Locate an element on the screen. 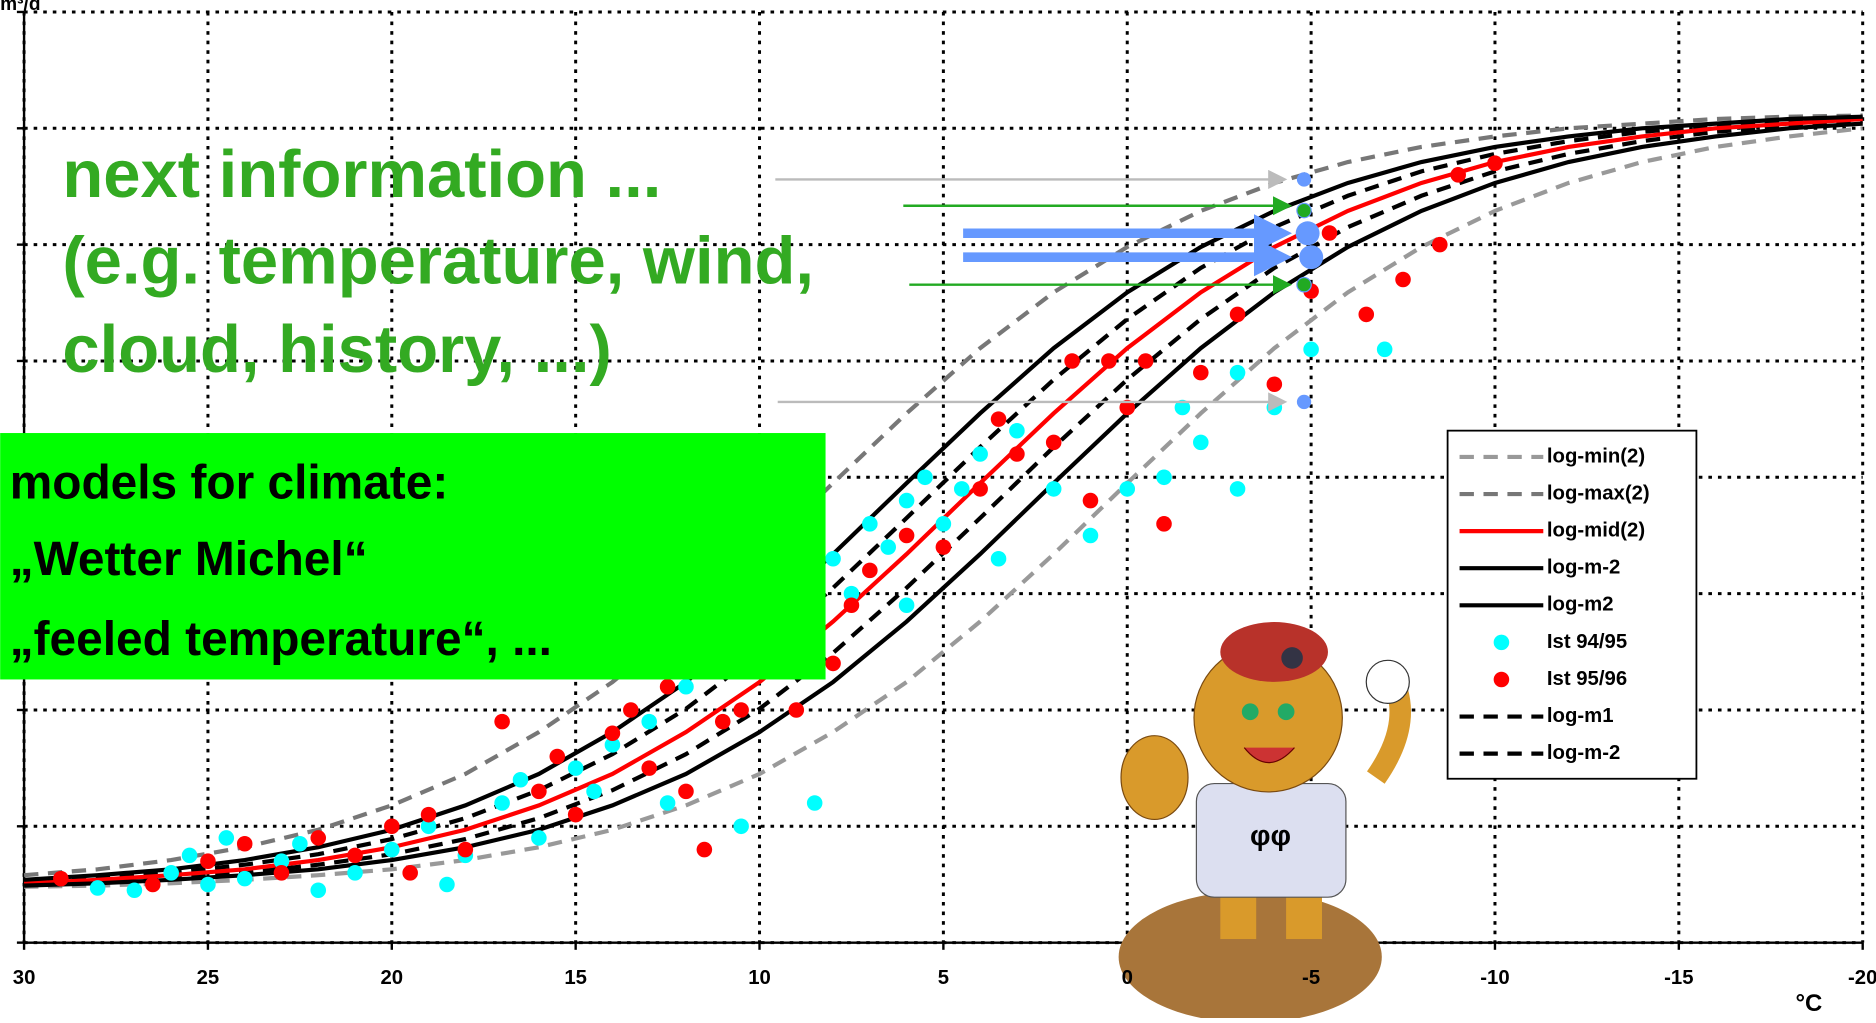 This screenshot has height=1023, width=1876. x-tick-label: 15 is located at coordinates (575, 978).